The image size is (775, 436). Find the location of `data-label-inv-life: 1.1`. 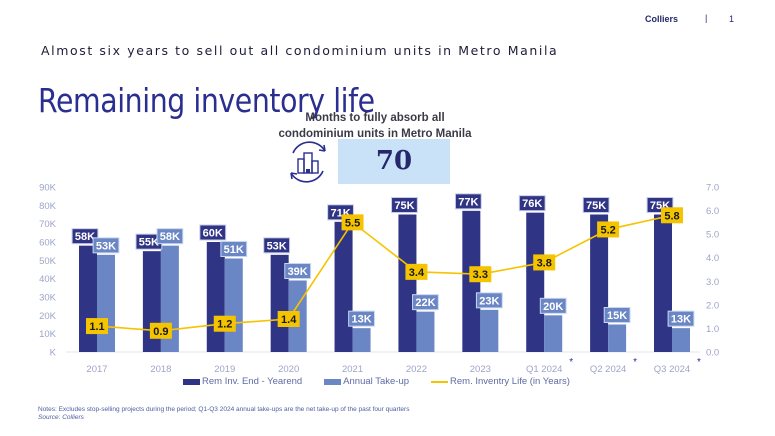

data-label-inv-life: 1.1 is located at coordinates (96, 327).